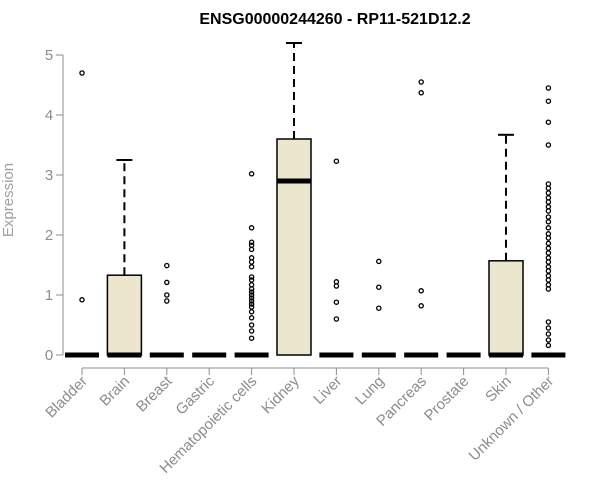 This screenshot has height=500, width=600. What do you see at coordinates (49, 55) in the screenshot?
I see `y-tick-label: 5` at bounding box center [49, 55].